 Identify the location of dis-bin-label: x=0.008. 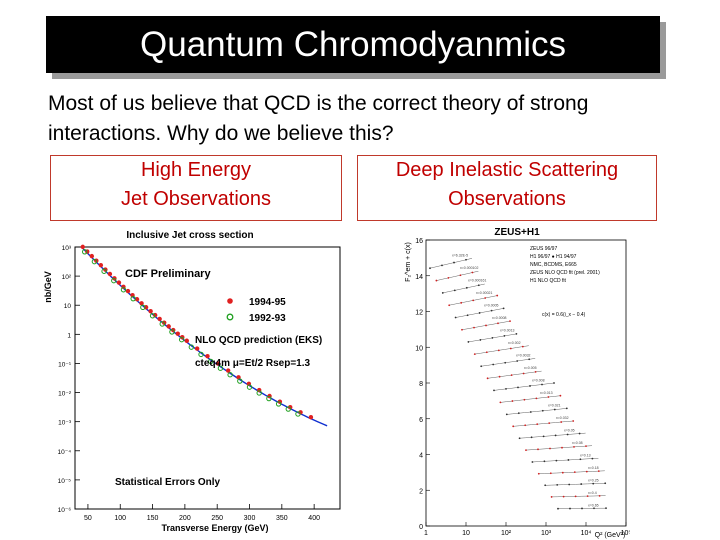
(538, 381).